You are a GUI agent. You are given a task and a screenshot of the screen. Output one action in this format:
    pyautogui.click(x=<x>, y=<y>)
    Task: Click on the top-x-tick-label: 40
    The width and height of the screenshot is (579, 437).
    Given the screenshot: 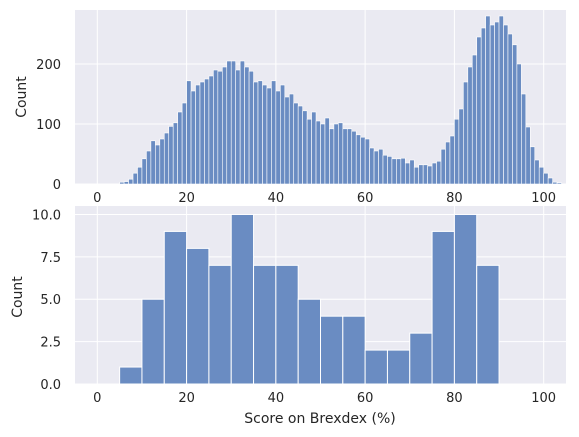 What is the action you would take?
    pyautogui.click(x=276, y=198)
    